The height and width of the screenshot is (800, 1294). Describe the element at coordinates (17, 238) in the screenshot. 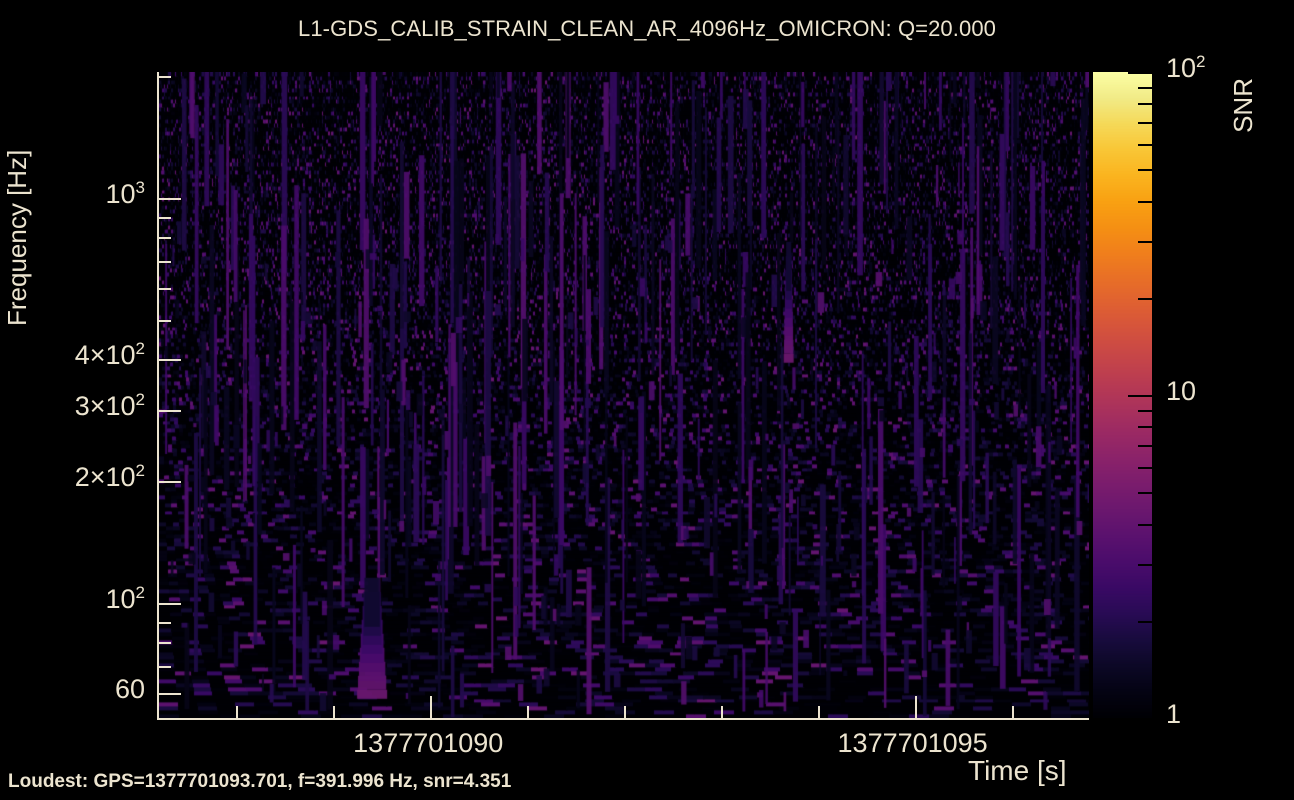

I see `y-axis-label: Frequency [Hz]` at that location.